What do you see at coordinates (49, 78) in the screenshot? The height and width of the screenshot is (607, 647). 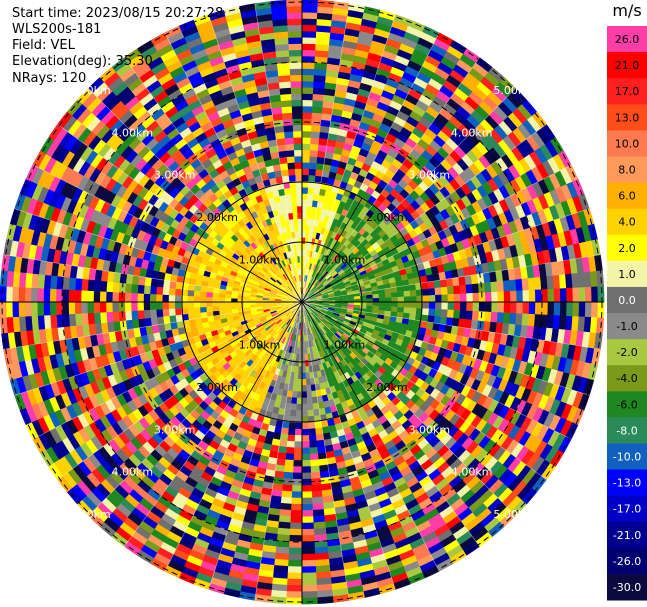 I see `nrays-label: NRays: 120` at bounding box center [49, 78].